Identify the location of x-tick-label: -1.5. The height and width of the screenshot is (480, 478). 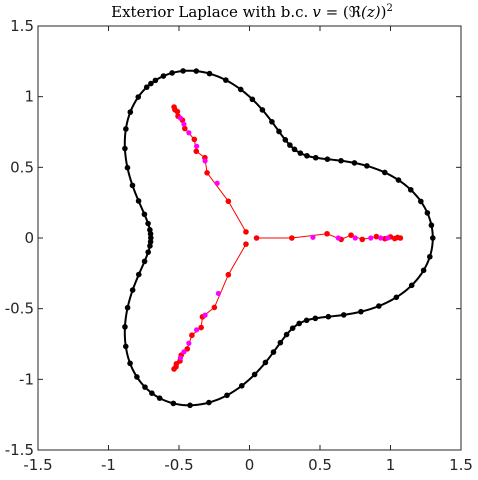
(37, 465).